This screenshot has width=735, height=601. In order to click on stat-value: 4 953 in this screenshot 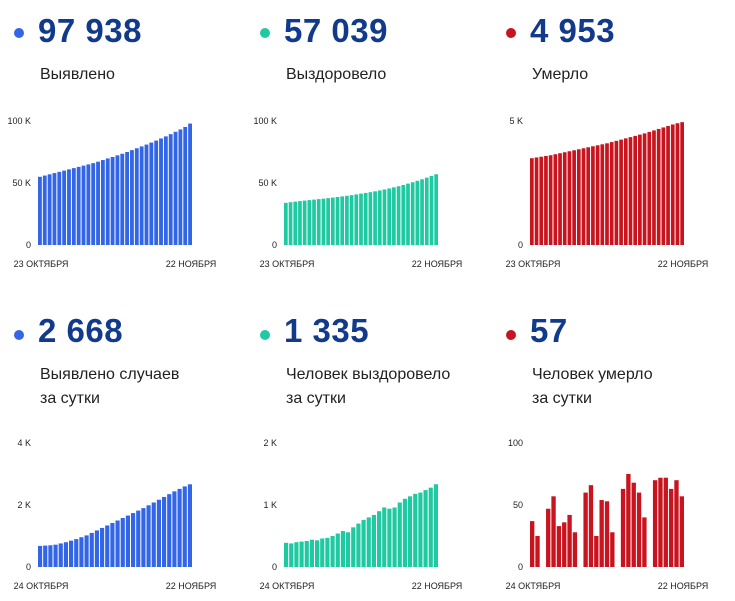, I will do `click(573, 30)`.